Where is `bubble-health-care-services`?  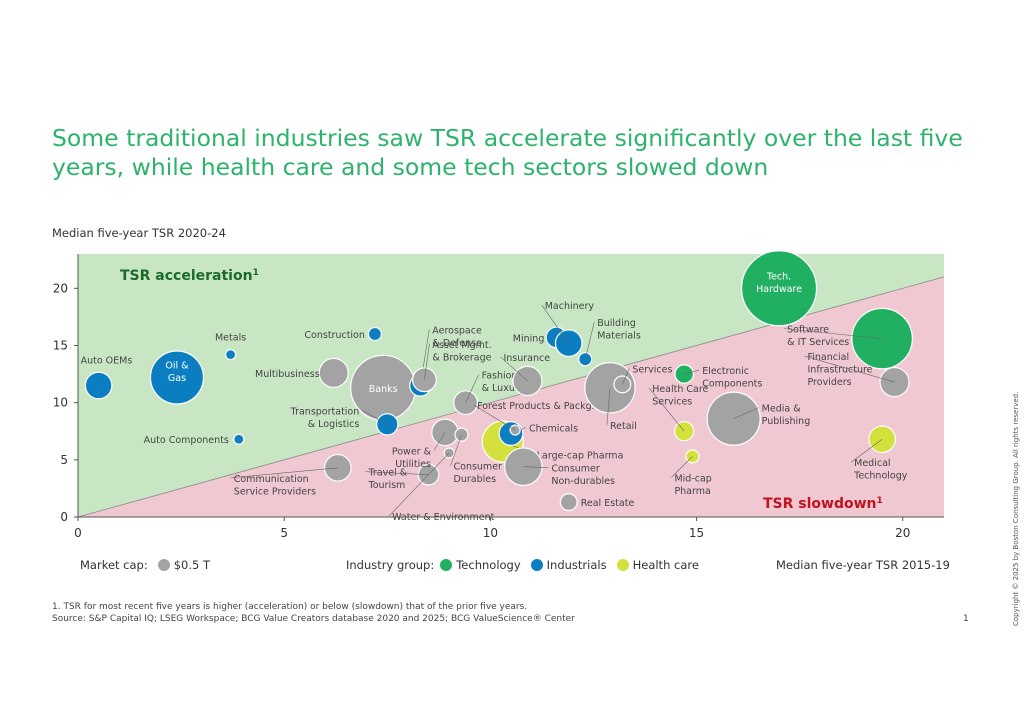 bubble-health-care-services is located at coordinates (684, 431).